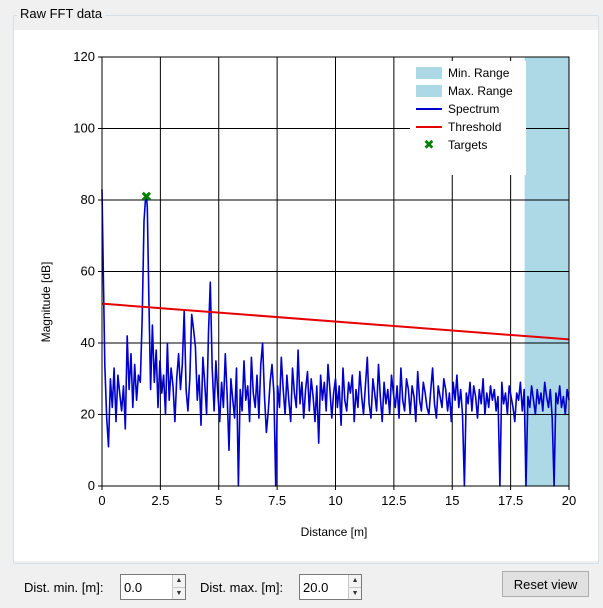 The width and height of the screenshot is (603, 608). What do you see at coordinates (160, 500) in the screenshot?
I see `x-tick-label: 2.5` at bounding box center [160, 500].